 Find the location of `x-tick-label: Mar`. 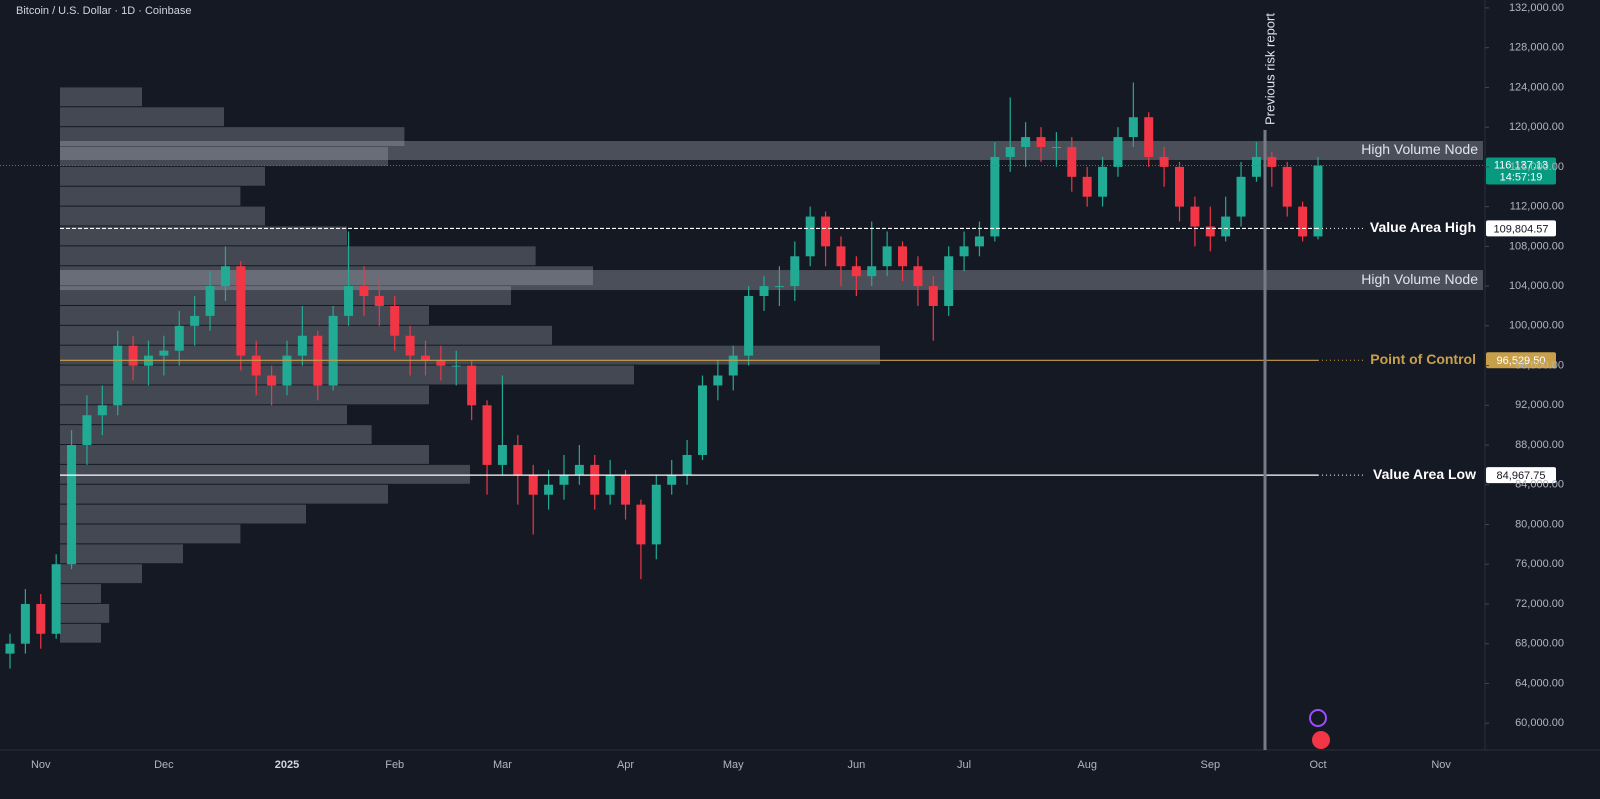

x-tick-label: Mar is located at coordinates (502, 765).